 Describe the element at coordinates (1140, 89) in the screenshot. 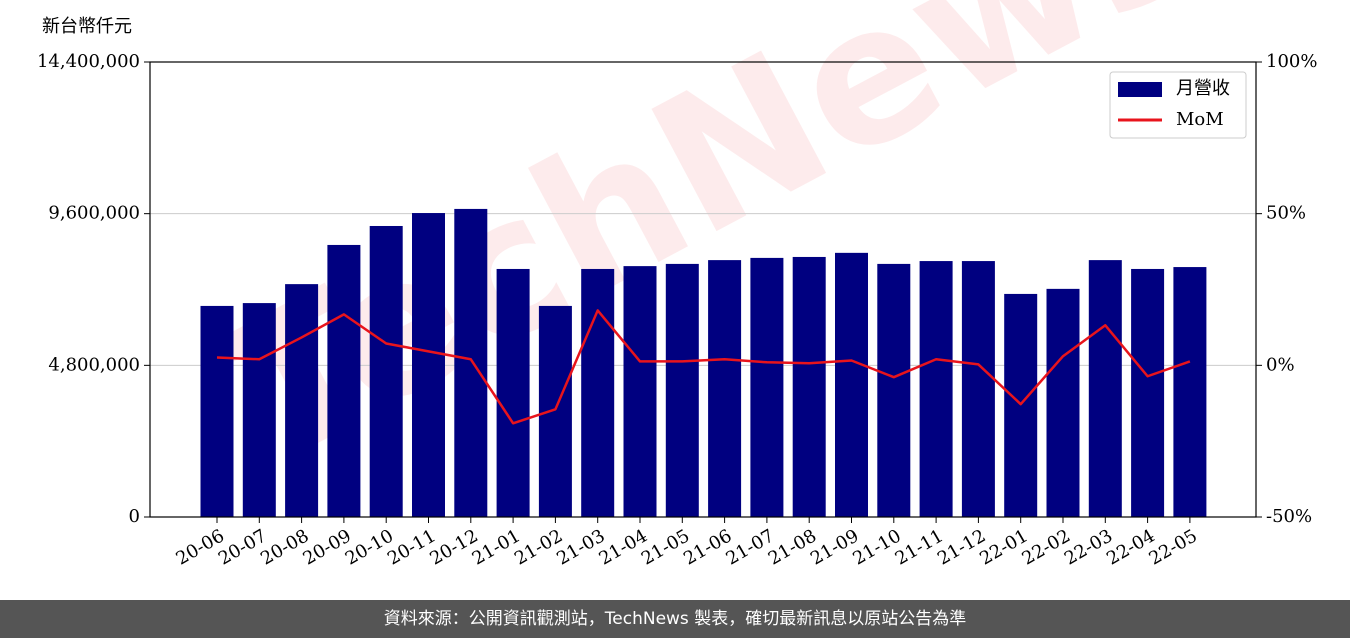

I see `legend-swatch` at that location.